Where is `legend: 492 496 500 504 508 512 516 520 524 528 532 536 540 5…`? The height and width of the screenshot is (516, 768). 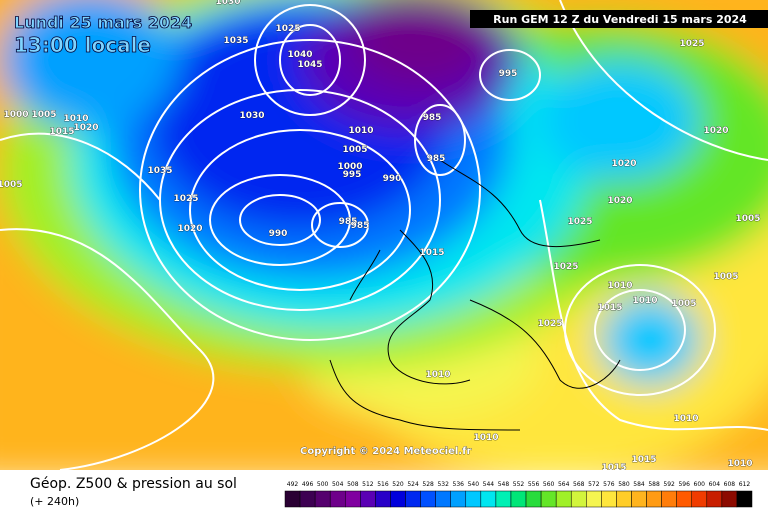 legend: 492 496 500 504 508 512 516 520 524 528 532 536 540 5… is located at coordinates (518, 494).